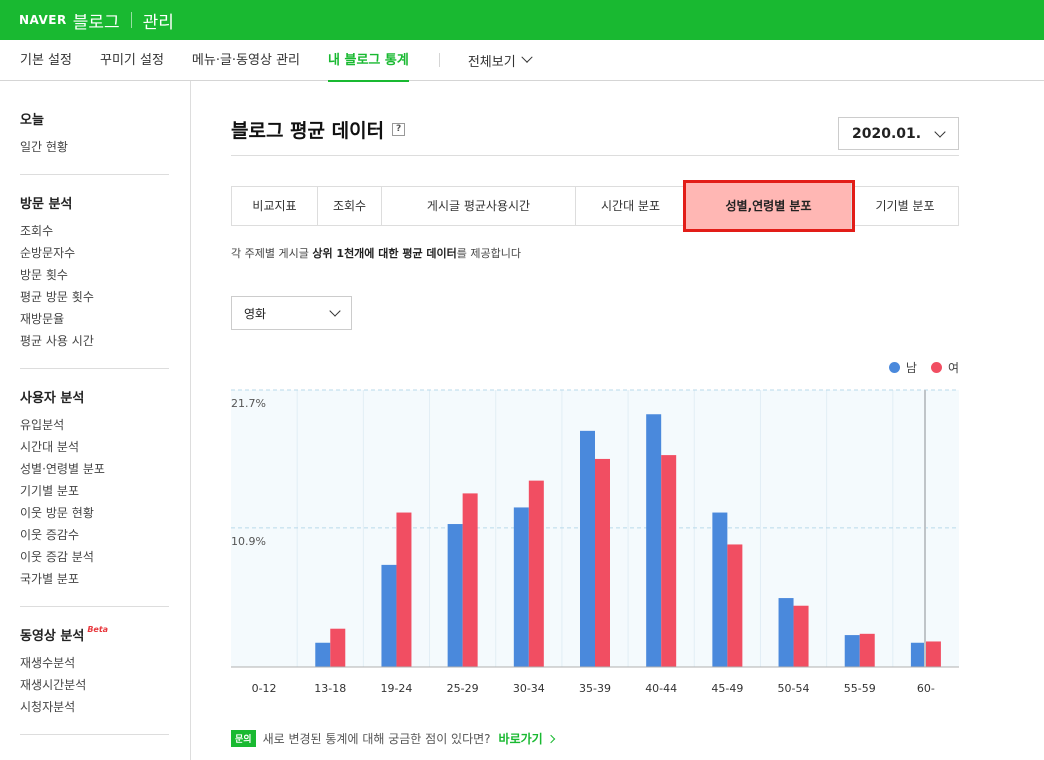 The image size is (1044, 760). I want to click on x-tick-label: 45-49, so click(727, 688).